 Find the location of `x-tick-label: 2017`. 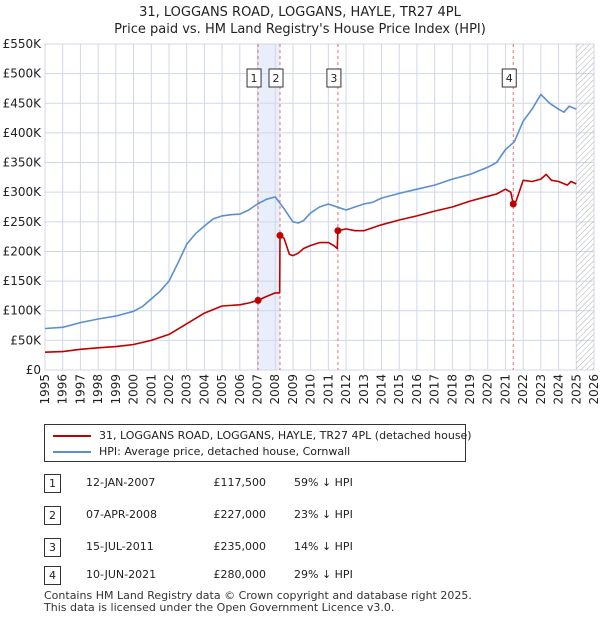

x-tick-label: 2017 is located at coordinates (435, 389).